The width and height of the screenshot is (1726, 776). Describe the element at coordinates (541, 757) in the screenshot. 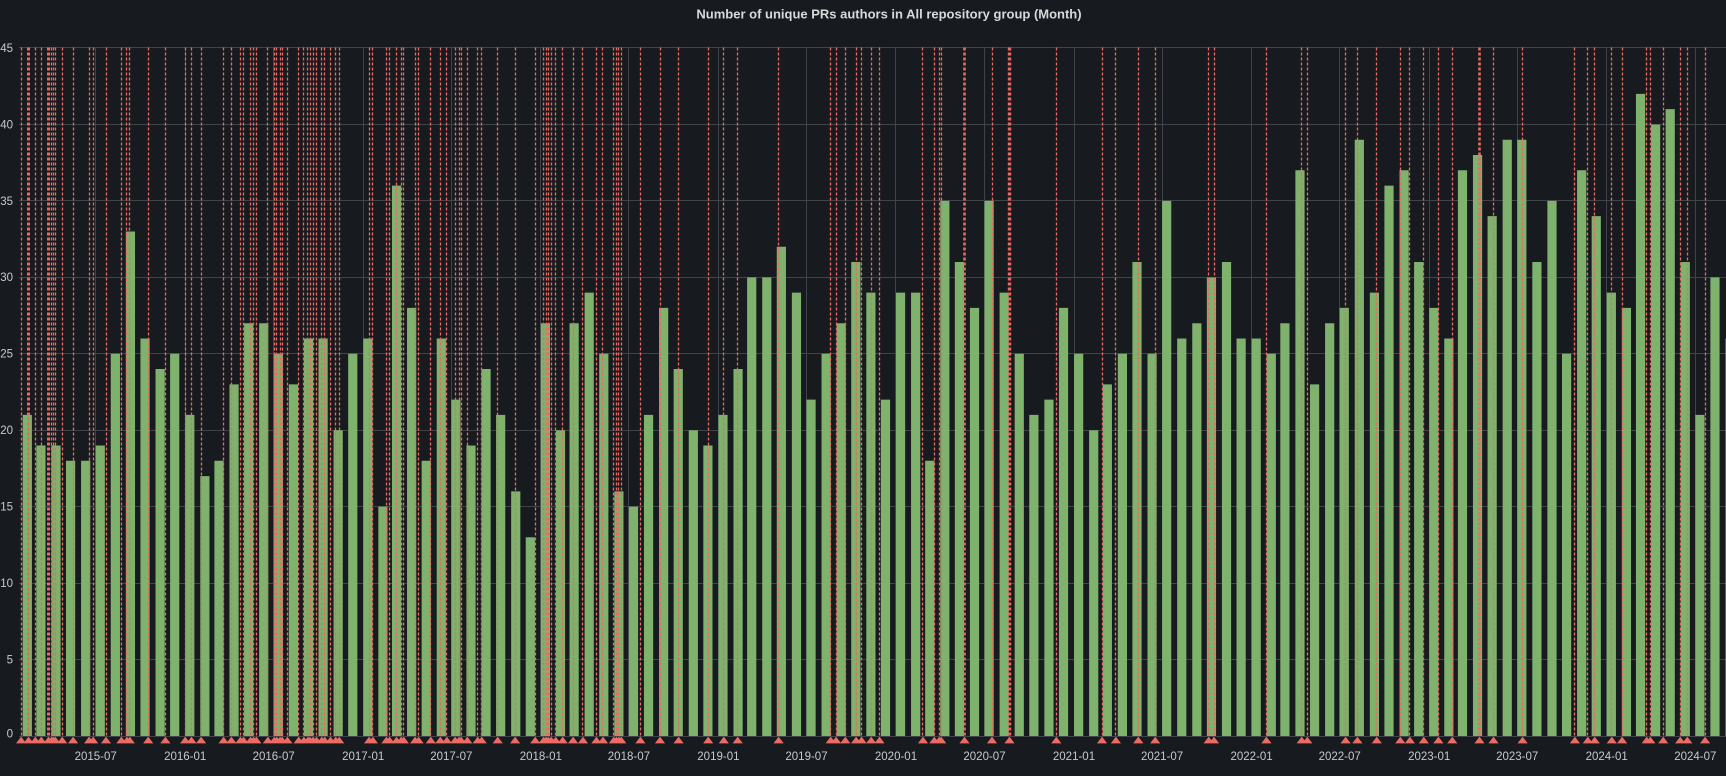

I see `svg-text: 2018-01` at that location.